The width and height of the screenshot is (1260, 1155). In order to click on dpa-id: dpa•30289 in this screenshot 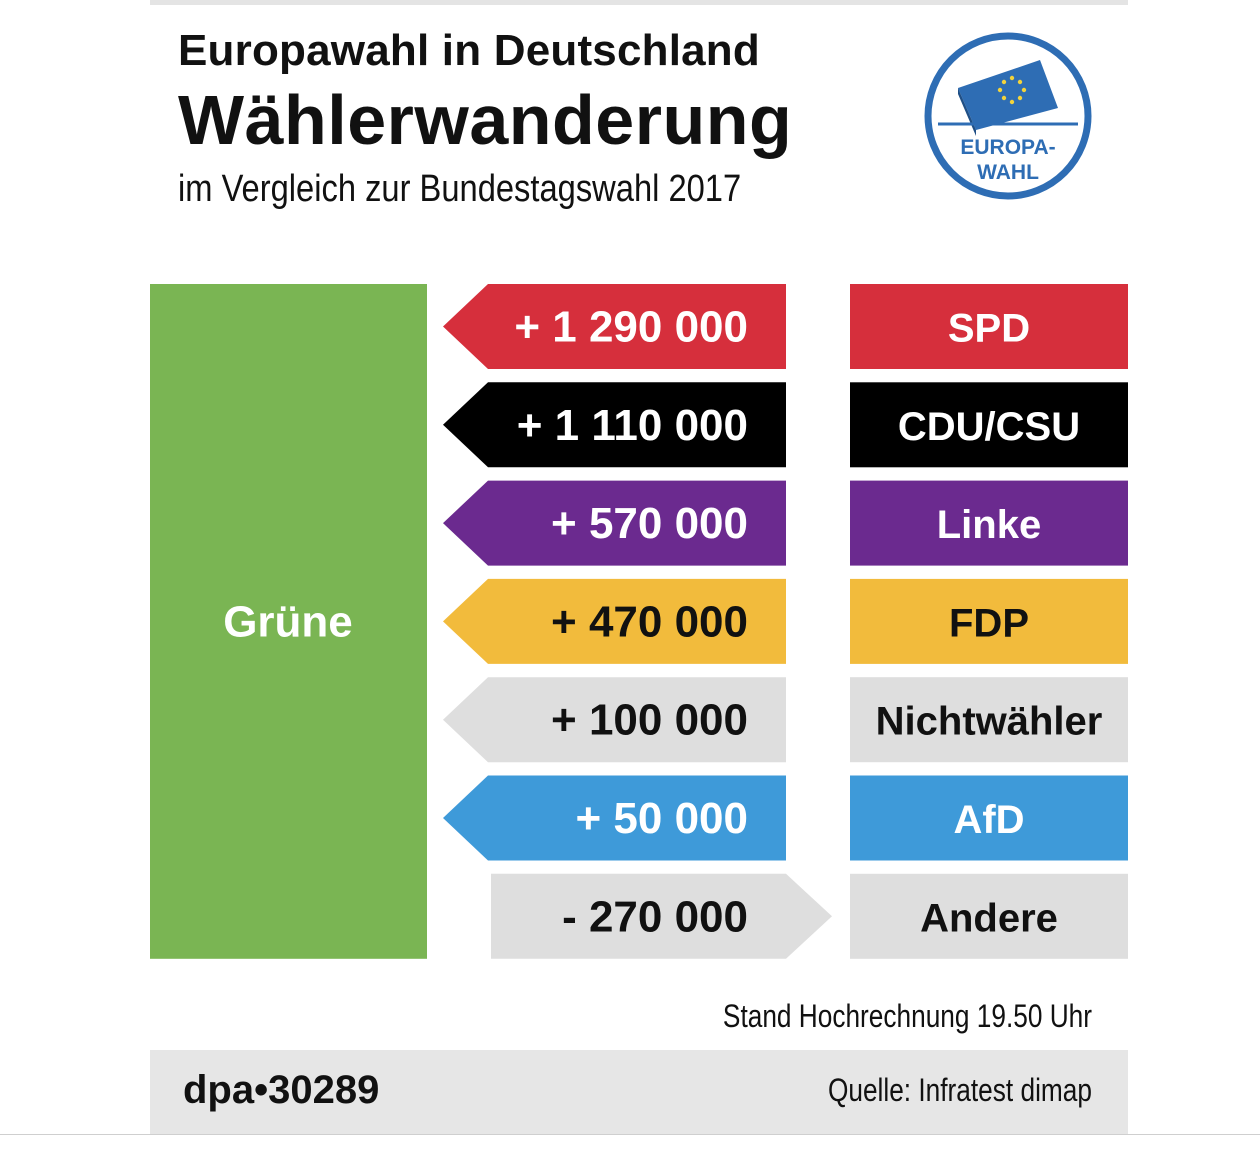, I will do `click(281, 1090)`.